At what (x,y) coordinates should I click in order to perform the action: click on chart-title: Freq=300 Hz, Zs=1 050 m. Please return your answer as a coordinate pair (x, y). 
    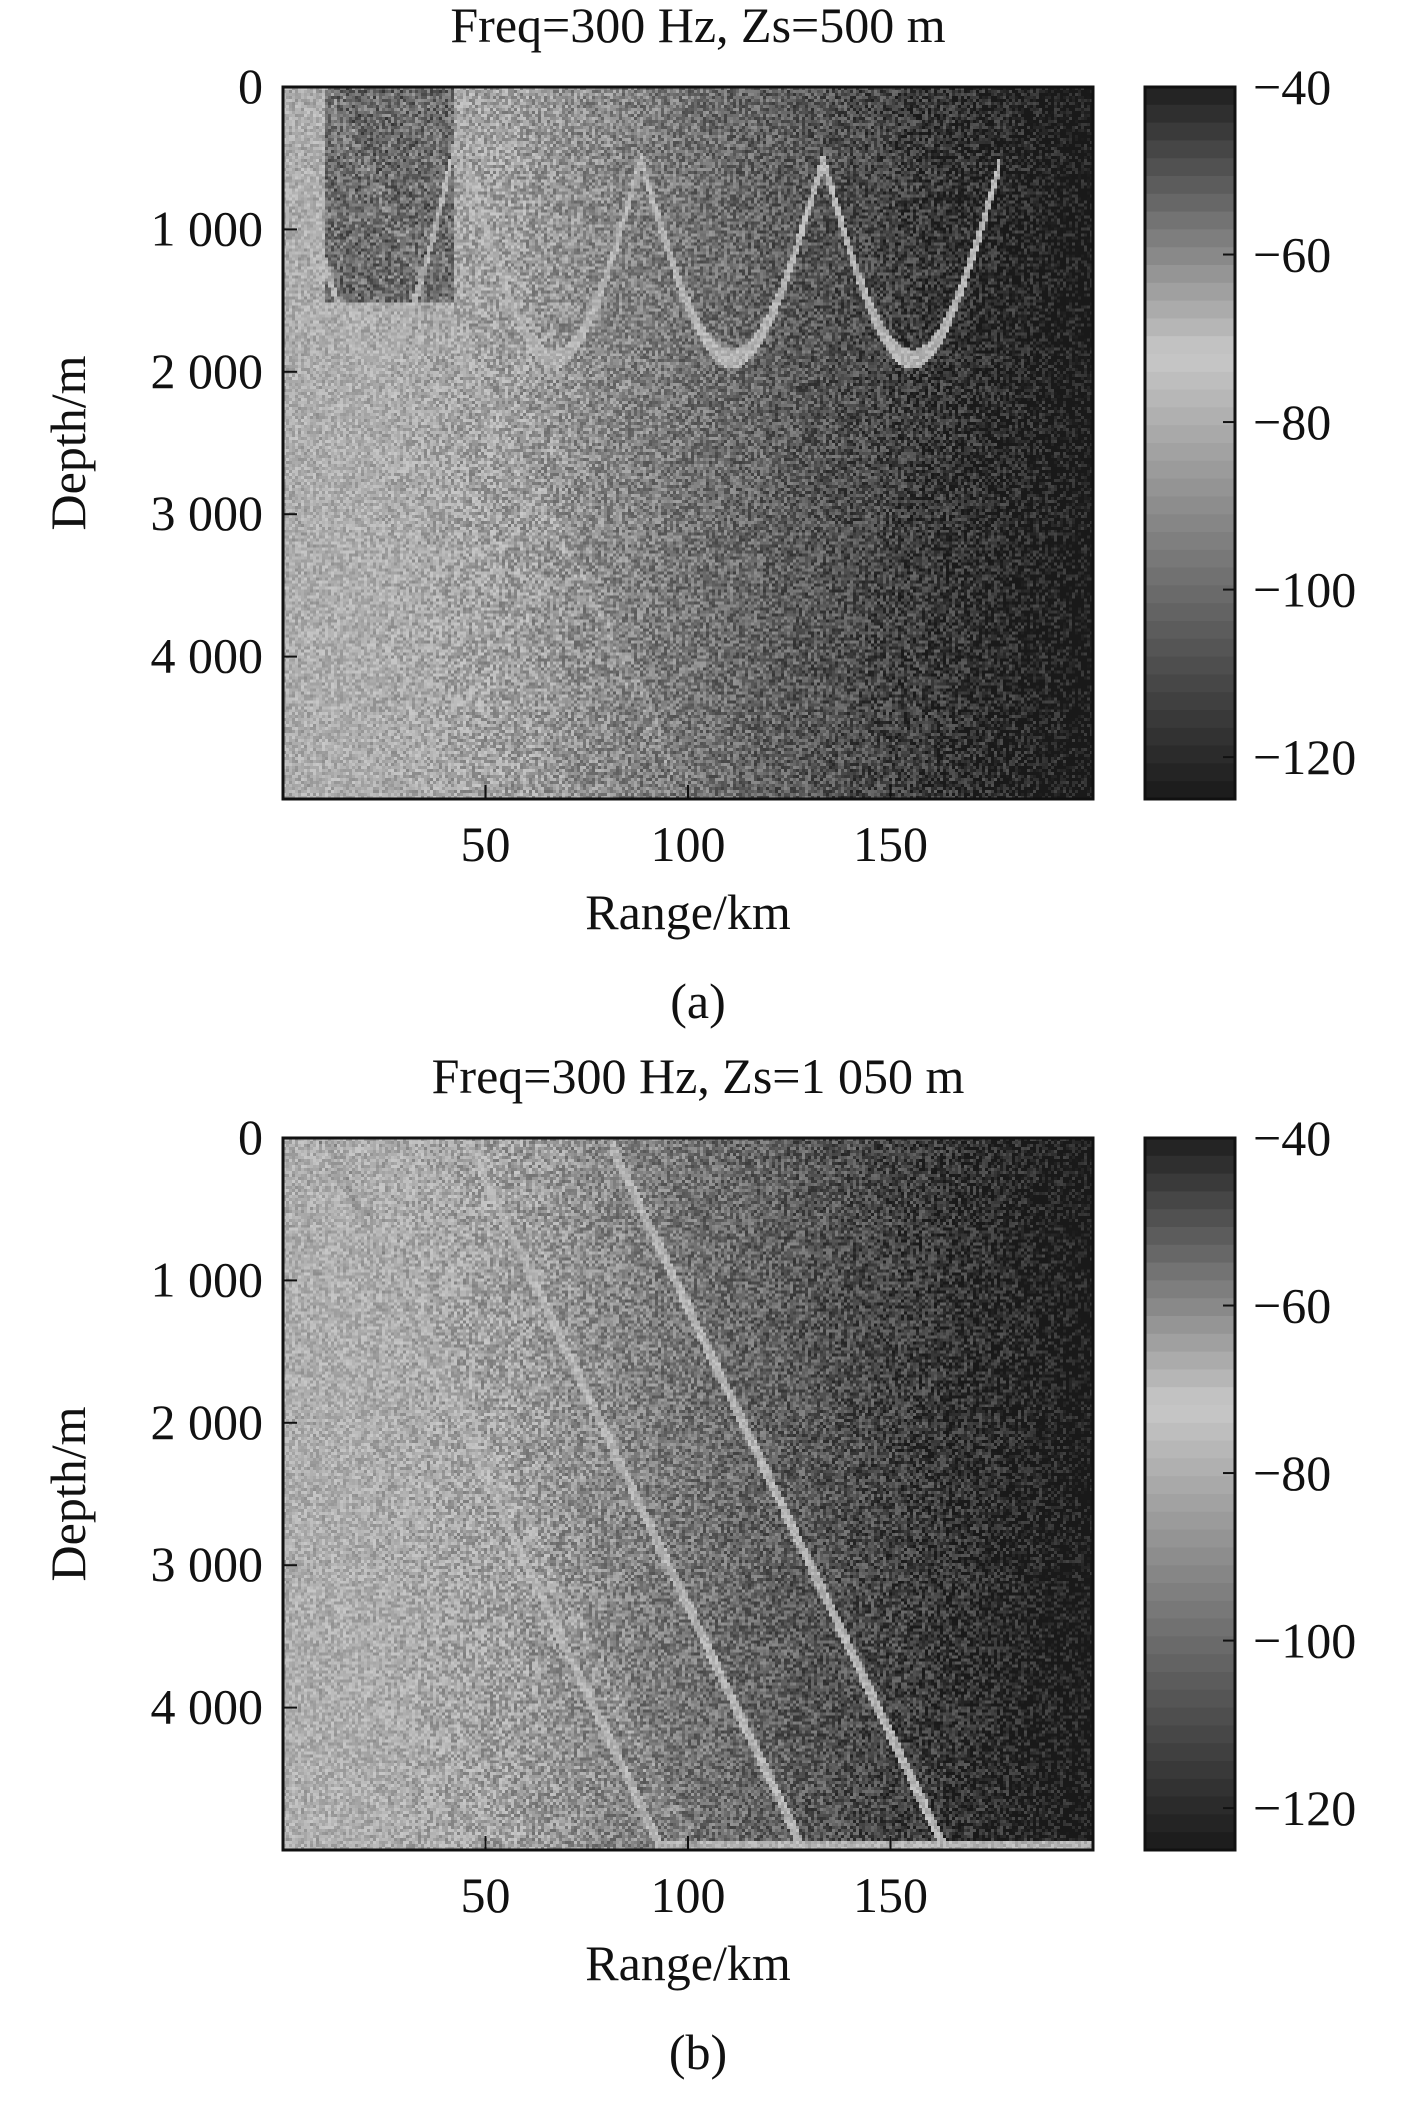
    Looking at the image, I should click on (698, 1077).